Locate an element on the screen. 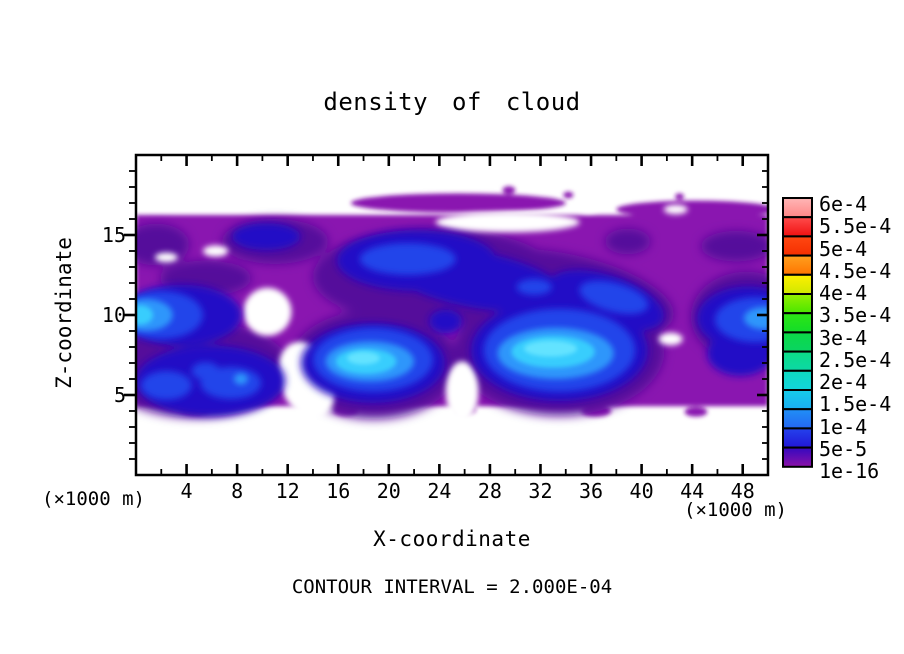  x-tick-label: 44 is located at coordinates (692, 491).